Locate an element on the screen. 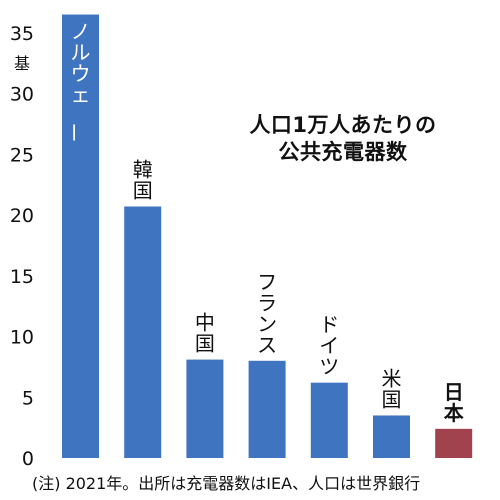 The image size is (500, 500). chart-title-line-2: 公共充電器数 is located at coordinates (343, 152).